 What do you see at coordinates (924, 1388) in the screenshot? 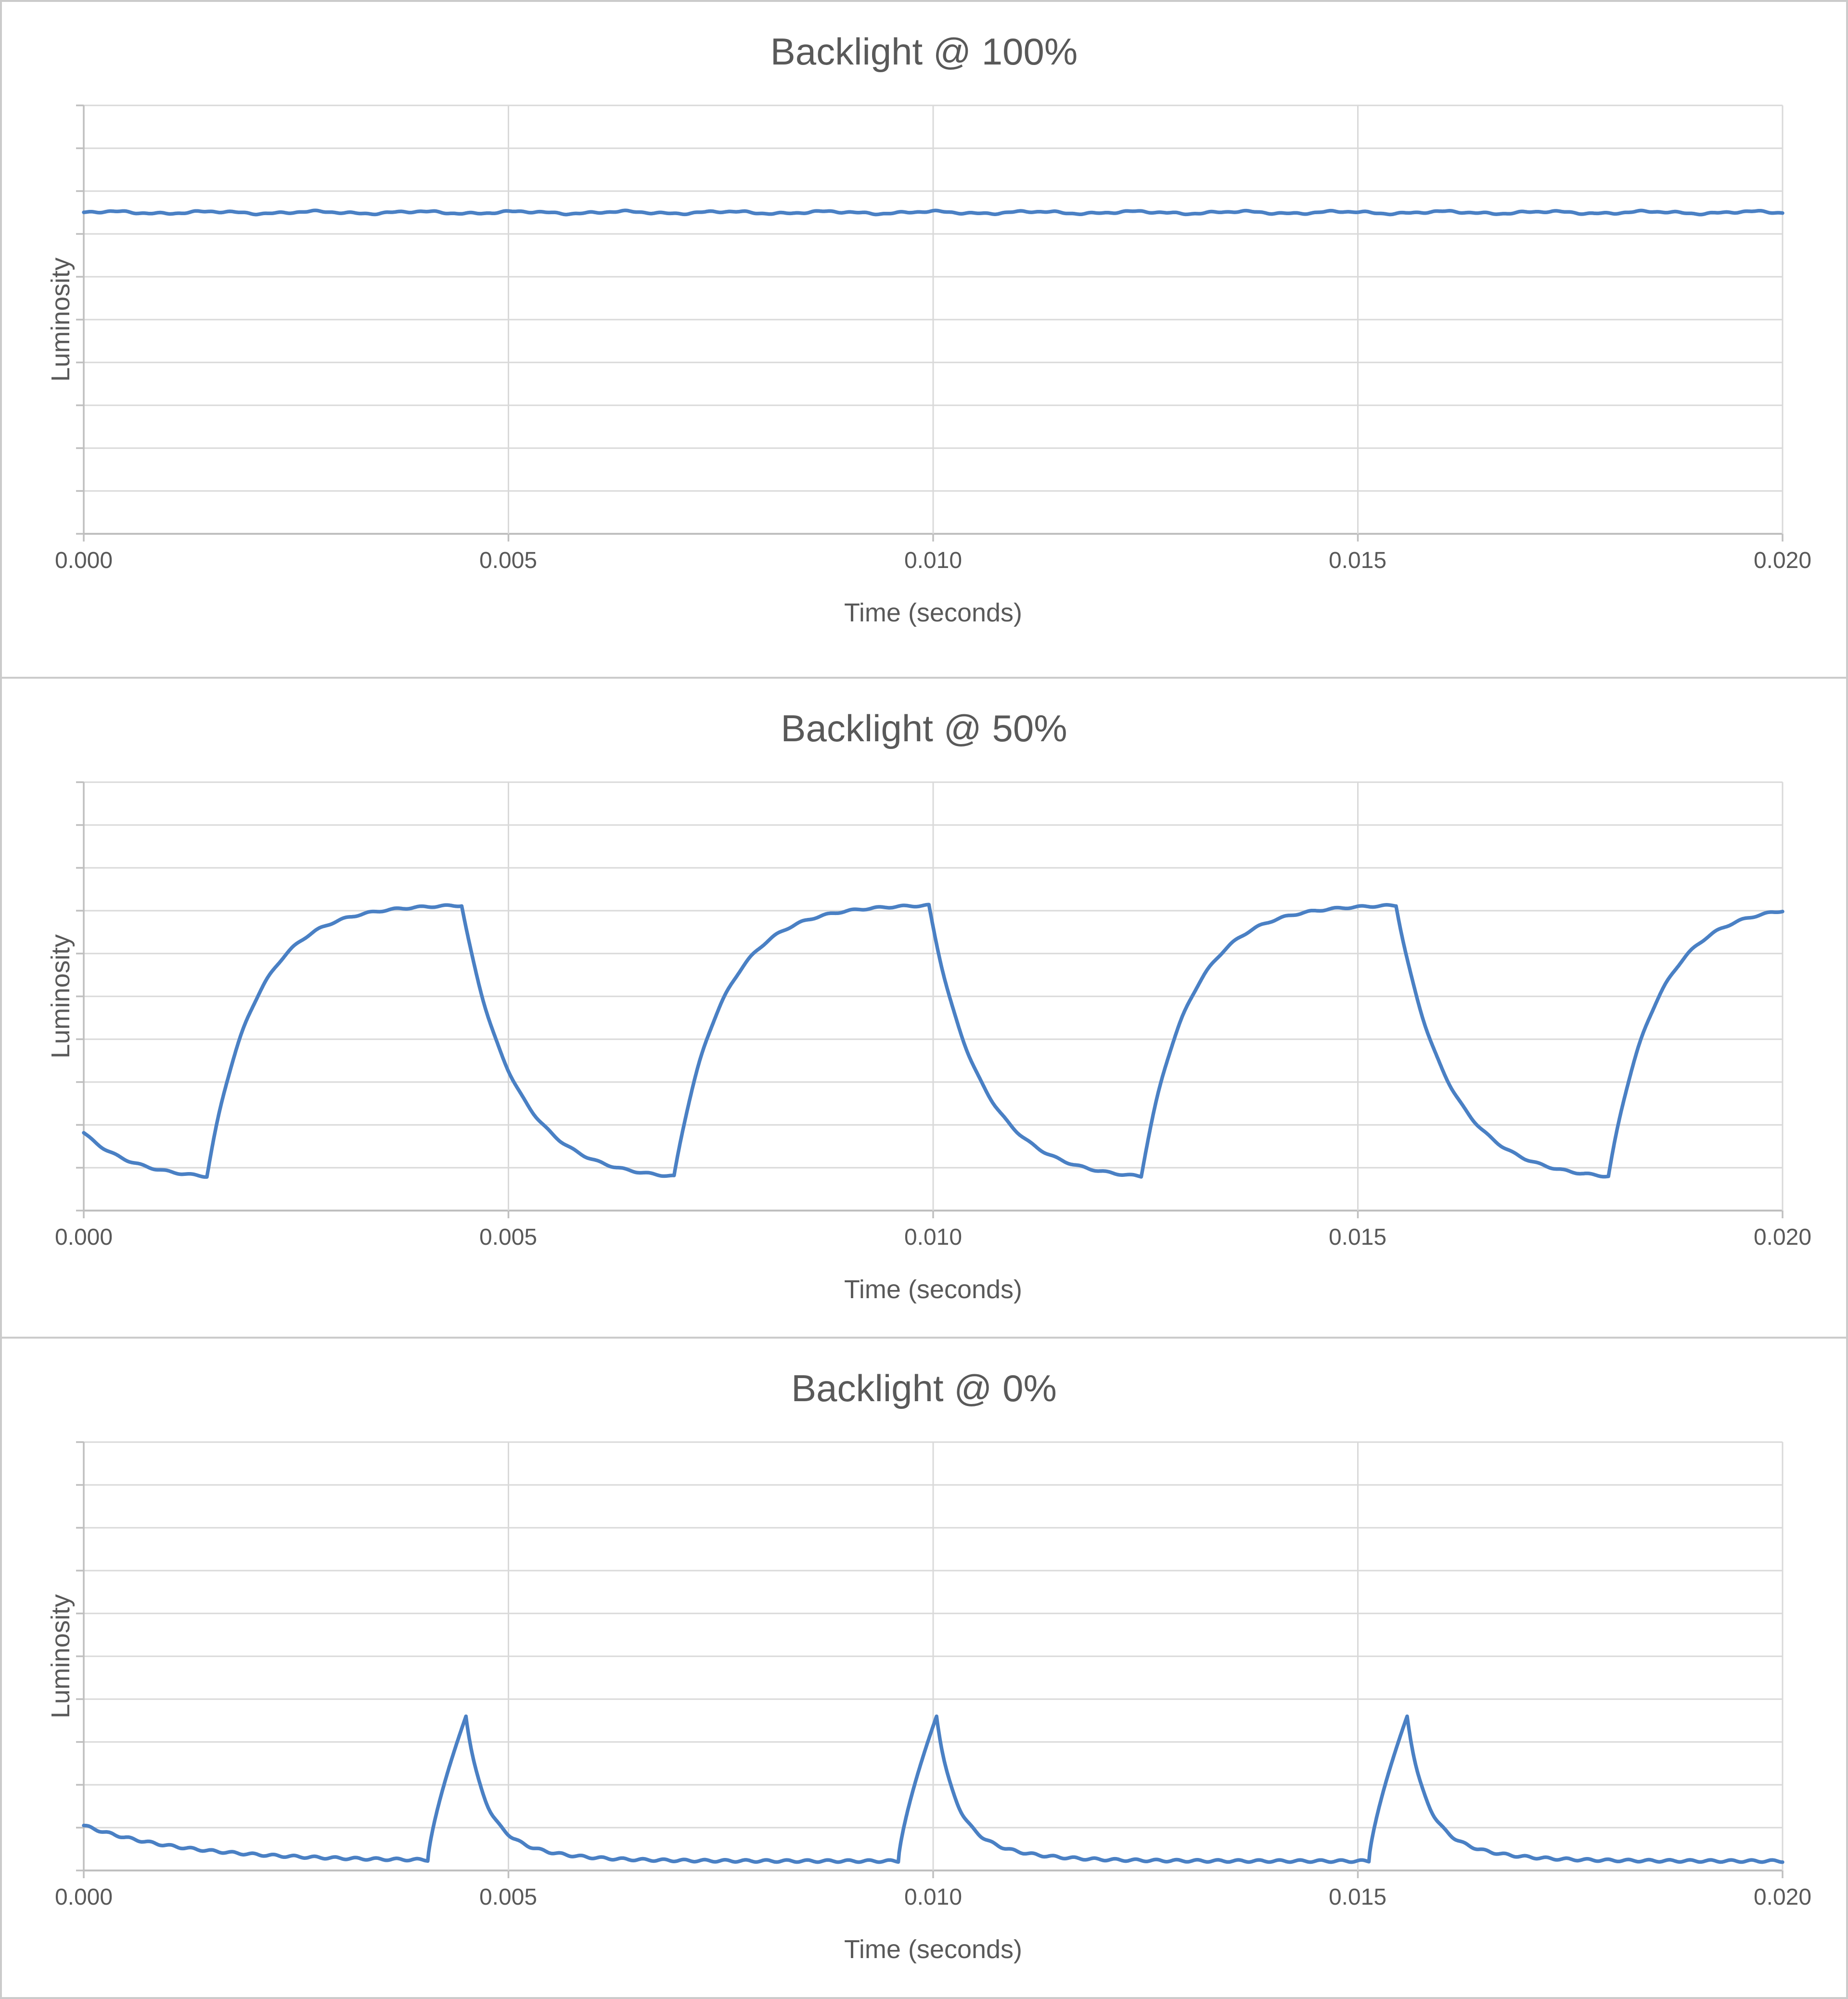
I see `chart-title: Backlight @ 0%` at bounding box center [924, 1388].